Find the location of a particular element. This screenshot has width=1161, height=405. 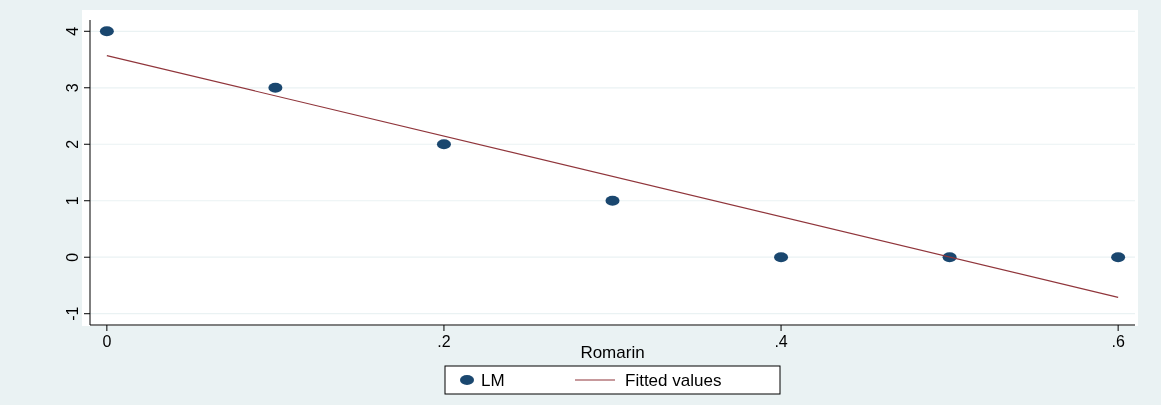

x-tick-label: 0 is located at coordinates (107, 341).